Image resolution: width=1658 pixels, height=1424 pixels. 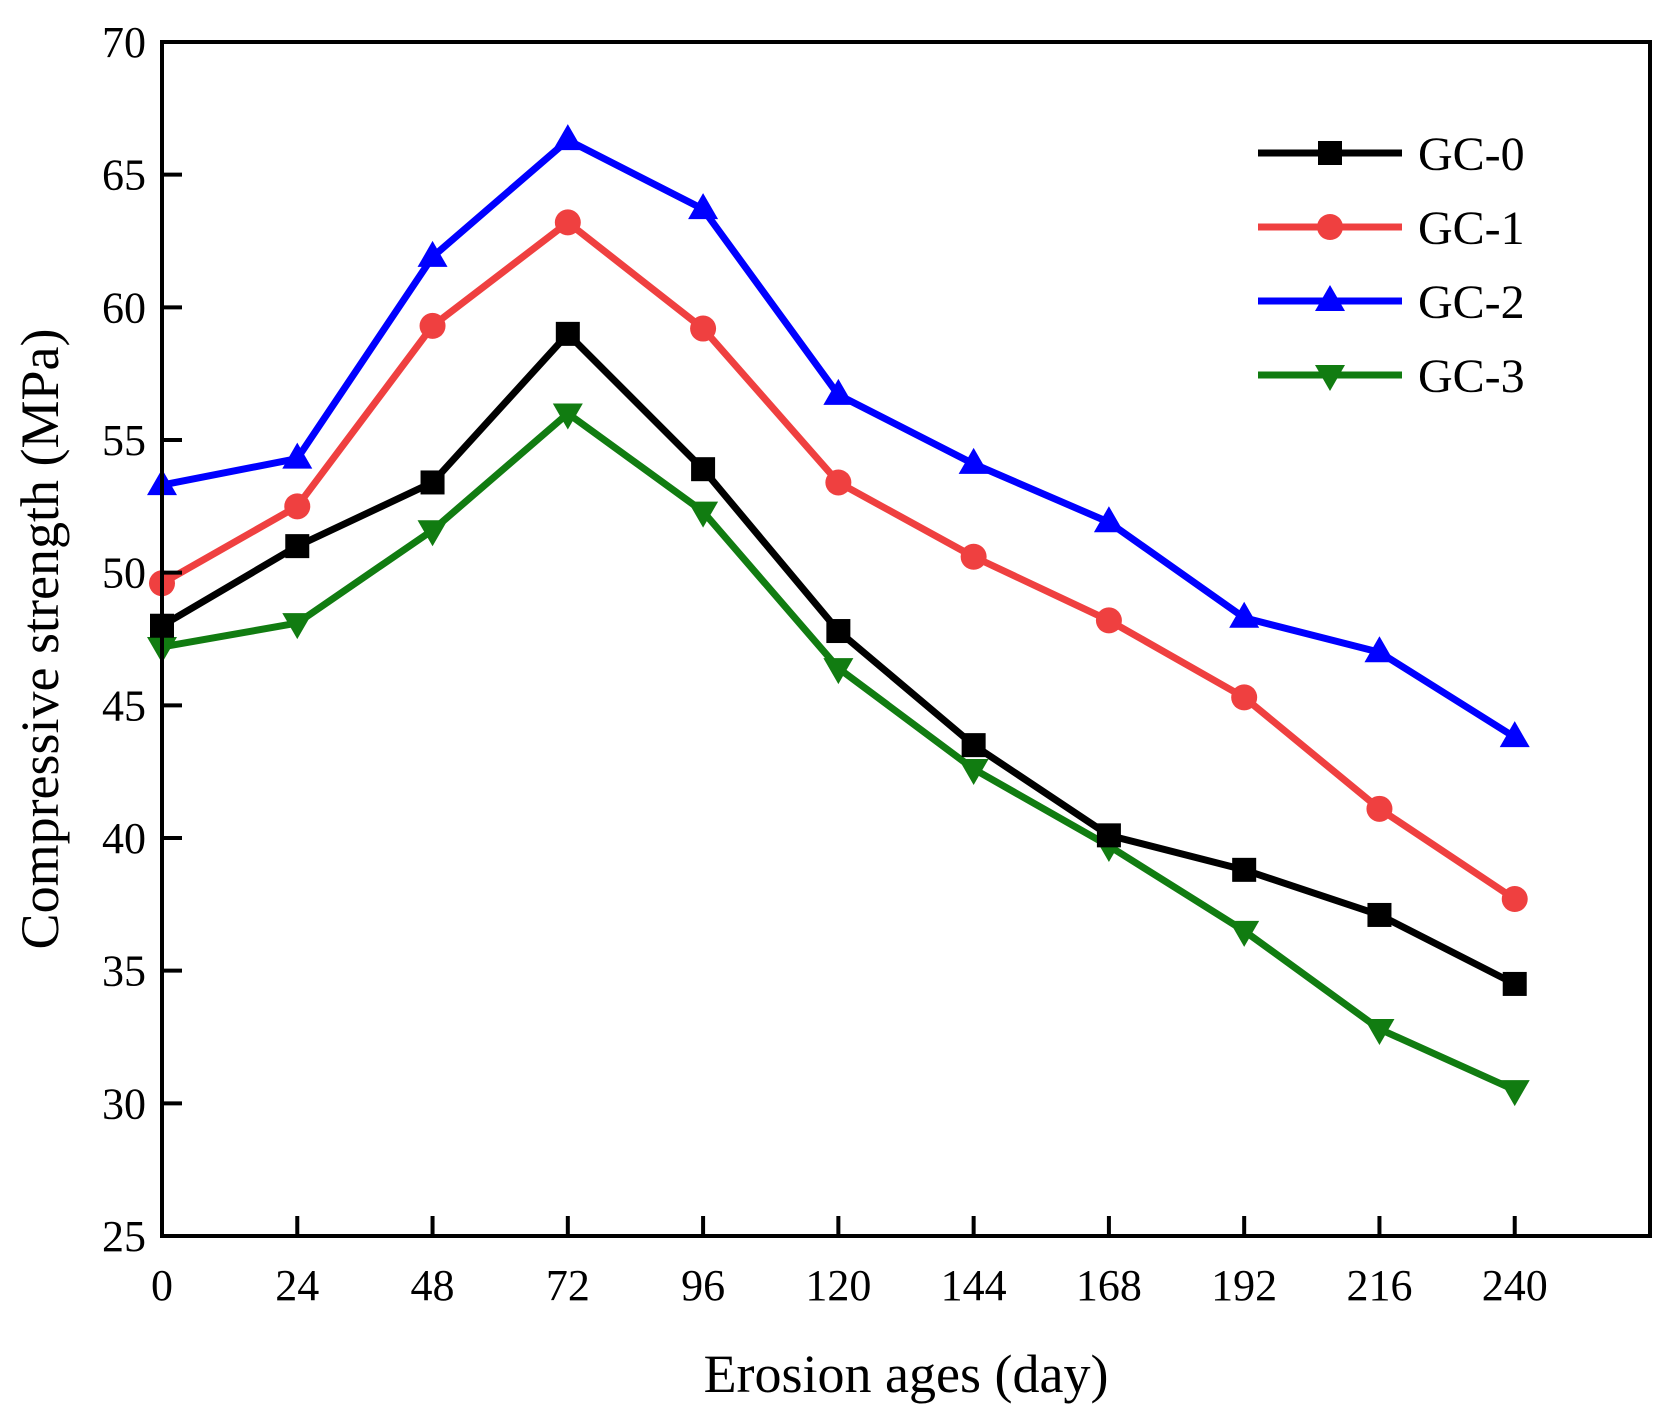 I want to click on y-tick-label: 50, so click(x=124, y=573).